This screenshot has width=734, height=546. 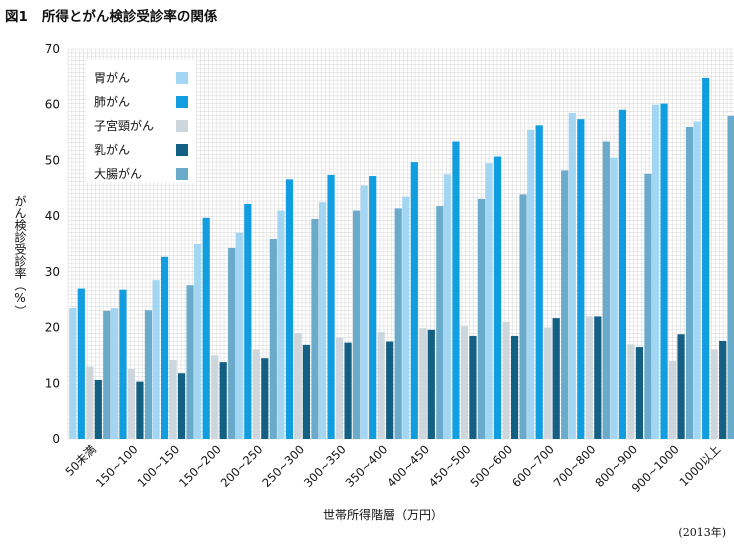 What do you see at coordinates (112, 101) in the screenshot?
I see `legend-label: 肺がん` at bounding box center [112, 101].